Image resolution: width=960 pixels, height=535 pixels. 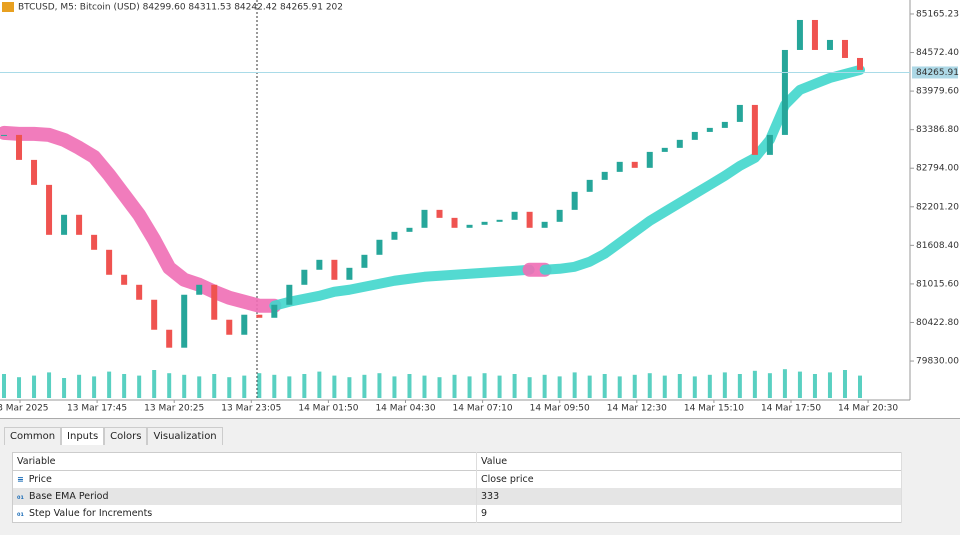 What do you see at coordinates (91, 513) in the screenshot?
I see `cell-text: Step Value for Increments` at bounding box center [91, 513].